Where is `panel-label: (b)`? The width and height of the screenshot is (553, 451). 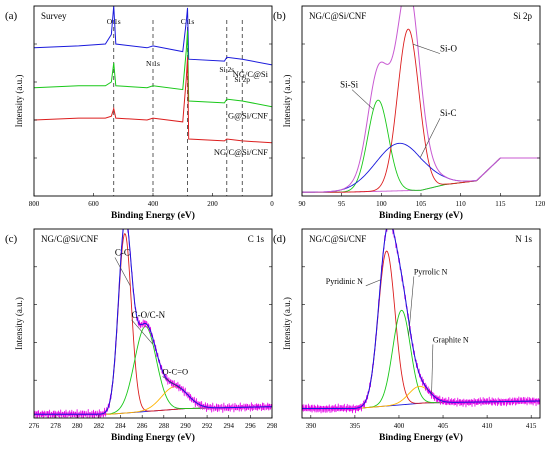 panel-label: (b) is located at coordinates (279, 16).